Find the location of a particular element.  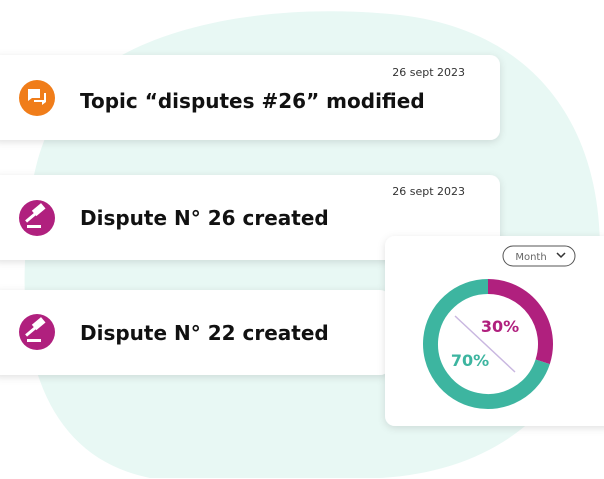

notification-title: Dispute N° 26 created is located at coordinates (204, 218).